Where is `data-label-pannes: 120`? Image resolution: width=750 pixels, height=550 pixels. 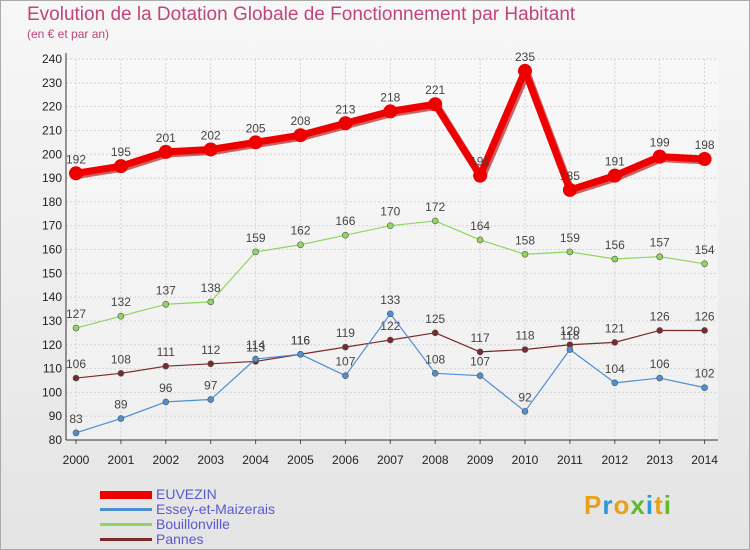 data-label-pannes: 120 is located at coordinates (570, 331).